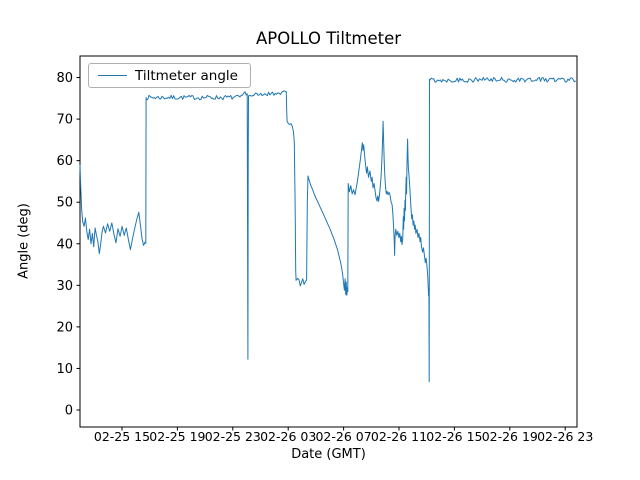 The width and height of the screenshot is (640, 480). What do you see at coordinates (565, 436) in the screenshot?
I see `x-tick-label: 02-26 23` at bounding box center [565, 436].